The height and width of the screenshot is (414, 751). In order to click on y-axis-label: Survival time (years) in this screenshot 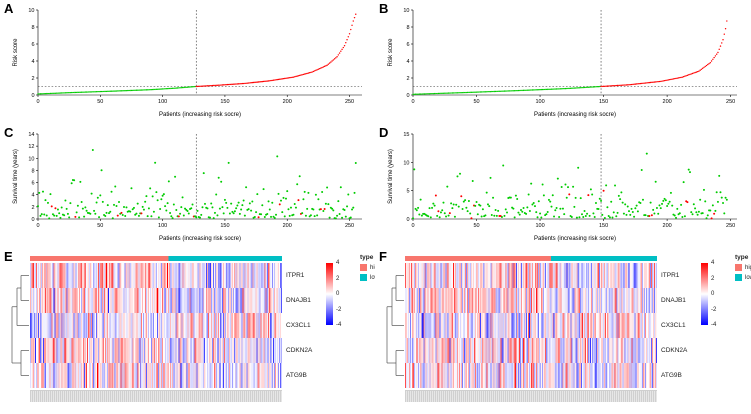, I will do `click(16, 176)`.